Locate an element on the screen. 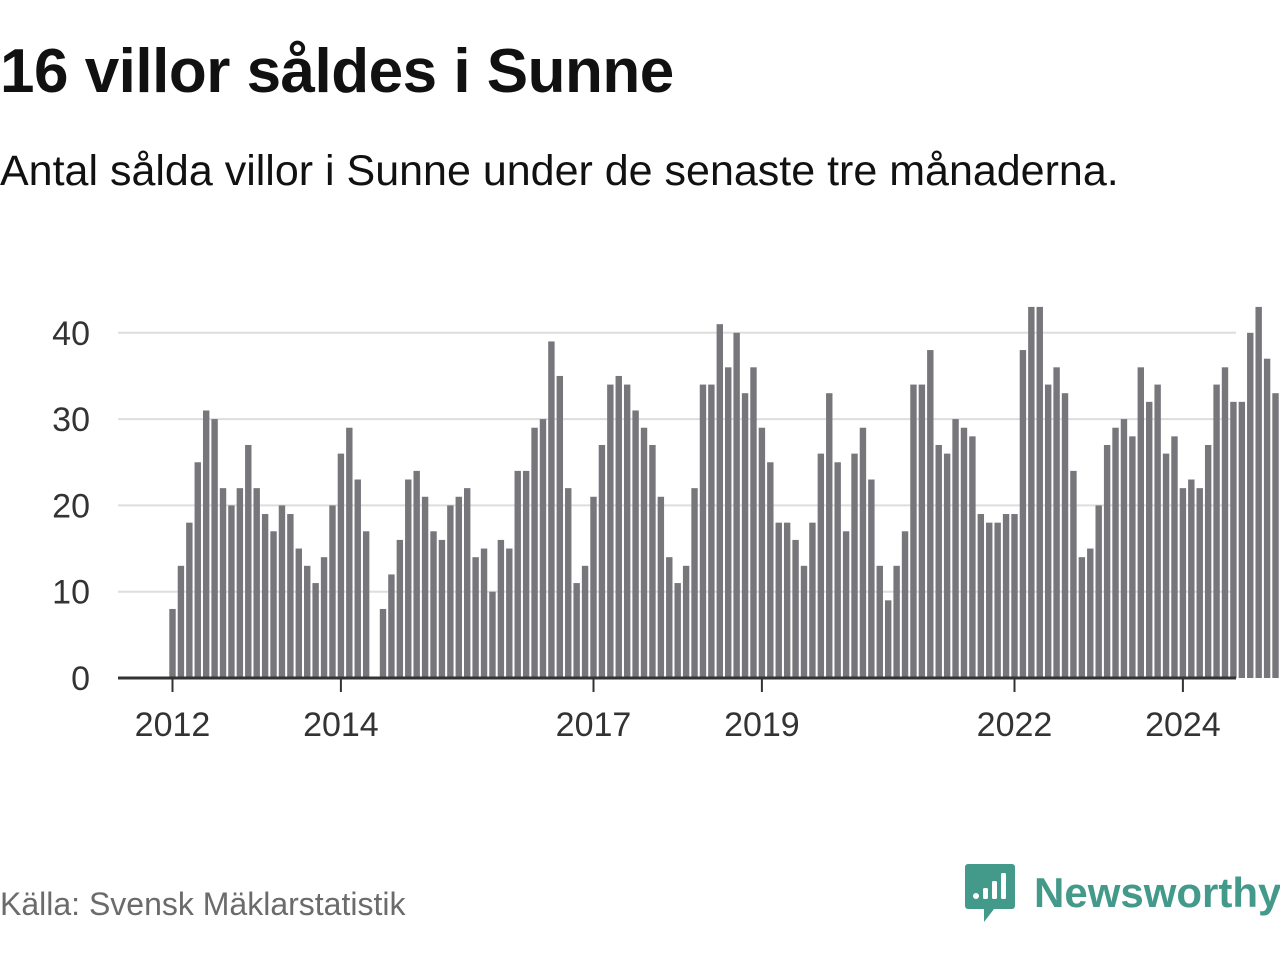  y-tick-label: 0 is located at coordinates (80, 679).